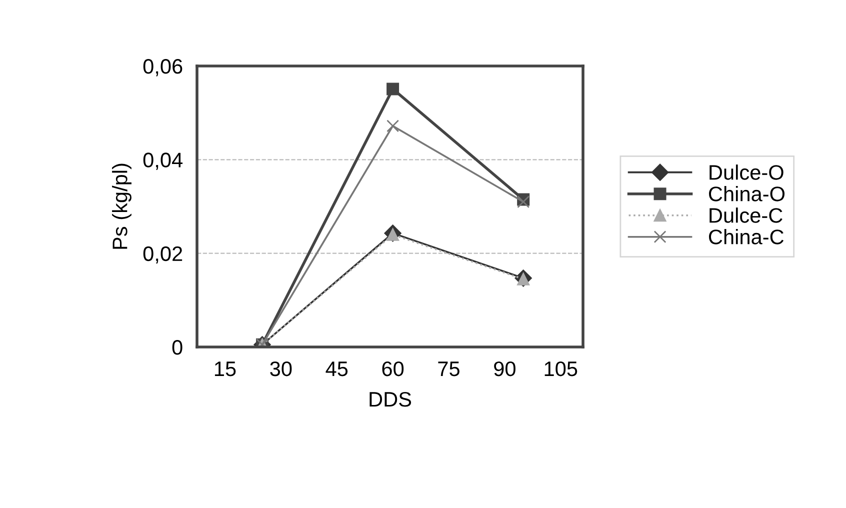  I want to click on x-axis-title: DDS, so click(391, 399).